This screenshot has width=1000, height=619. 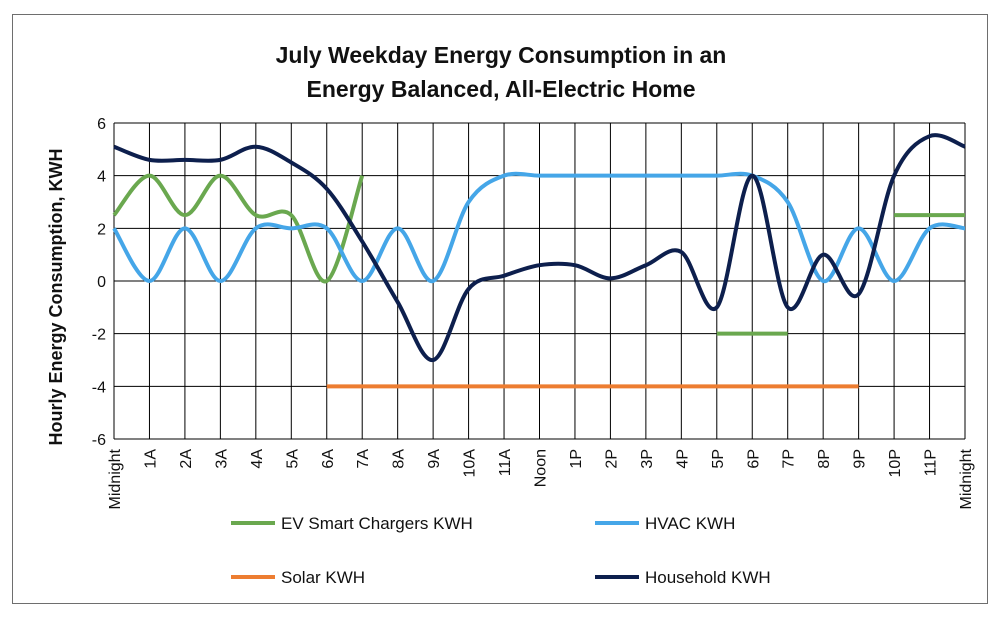 What do you see at coordinates (221, 459) in the screenshot?
I see `x-tick-label: 3A` at bounding box center [221, 459].